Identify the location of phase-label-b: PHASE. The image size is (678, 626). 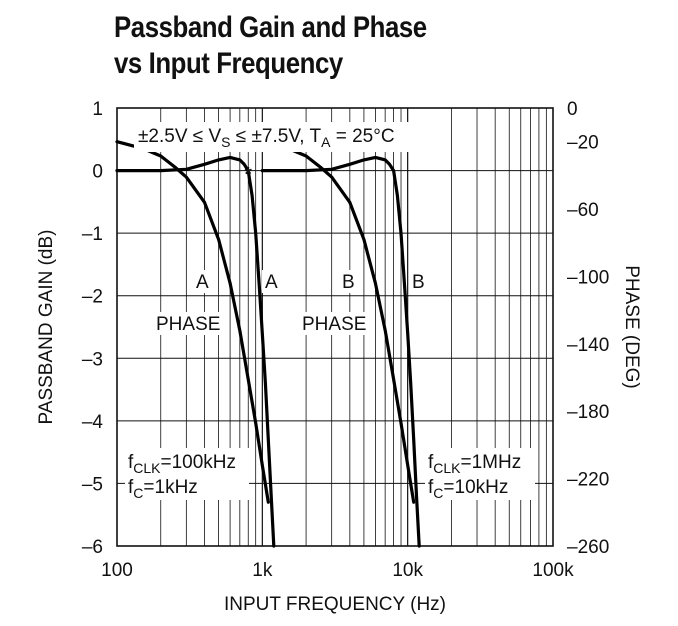
(334, 324).